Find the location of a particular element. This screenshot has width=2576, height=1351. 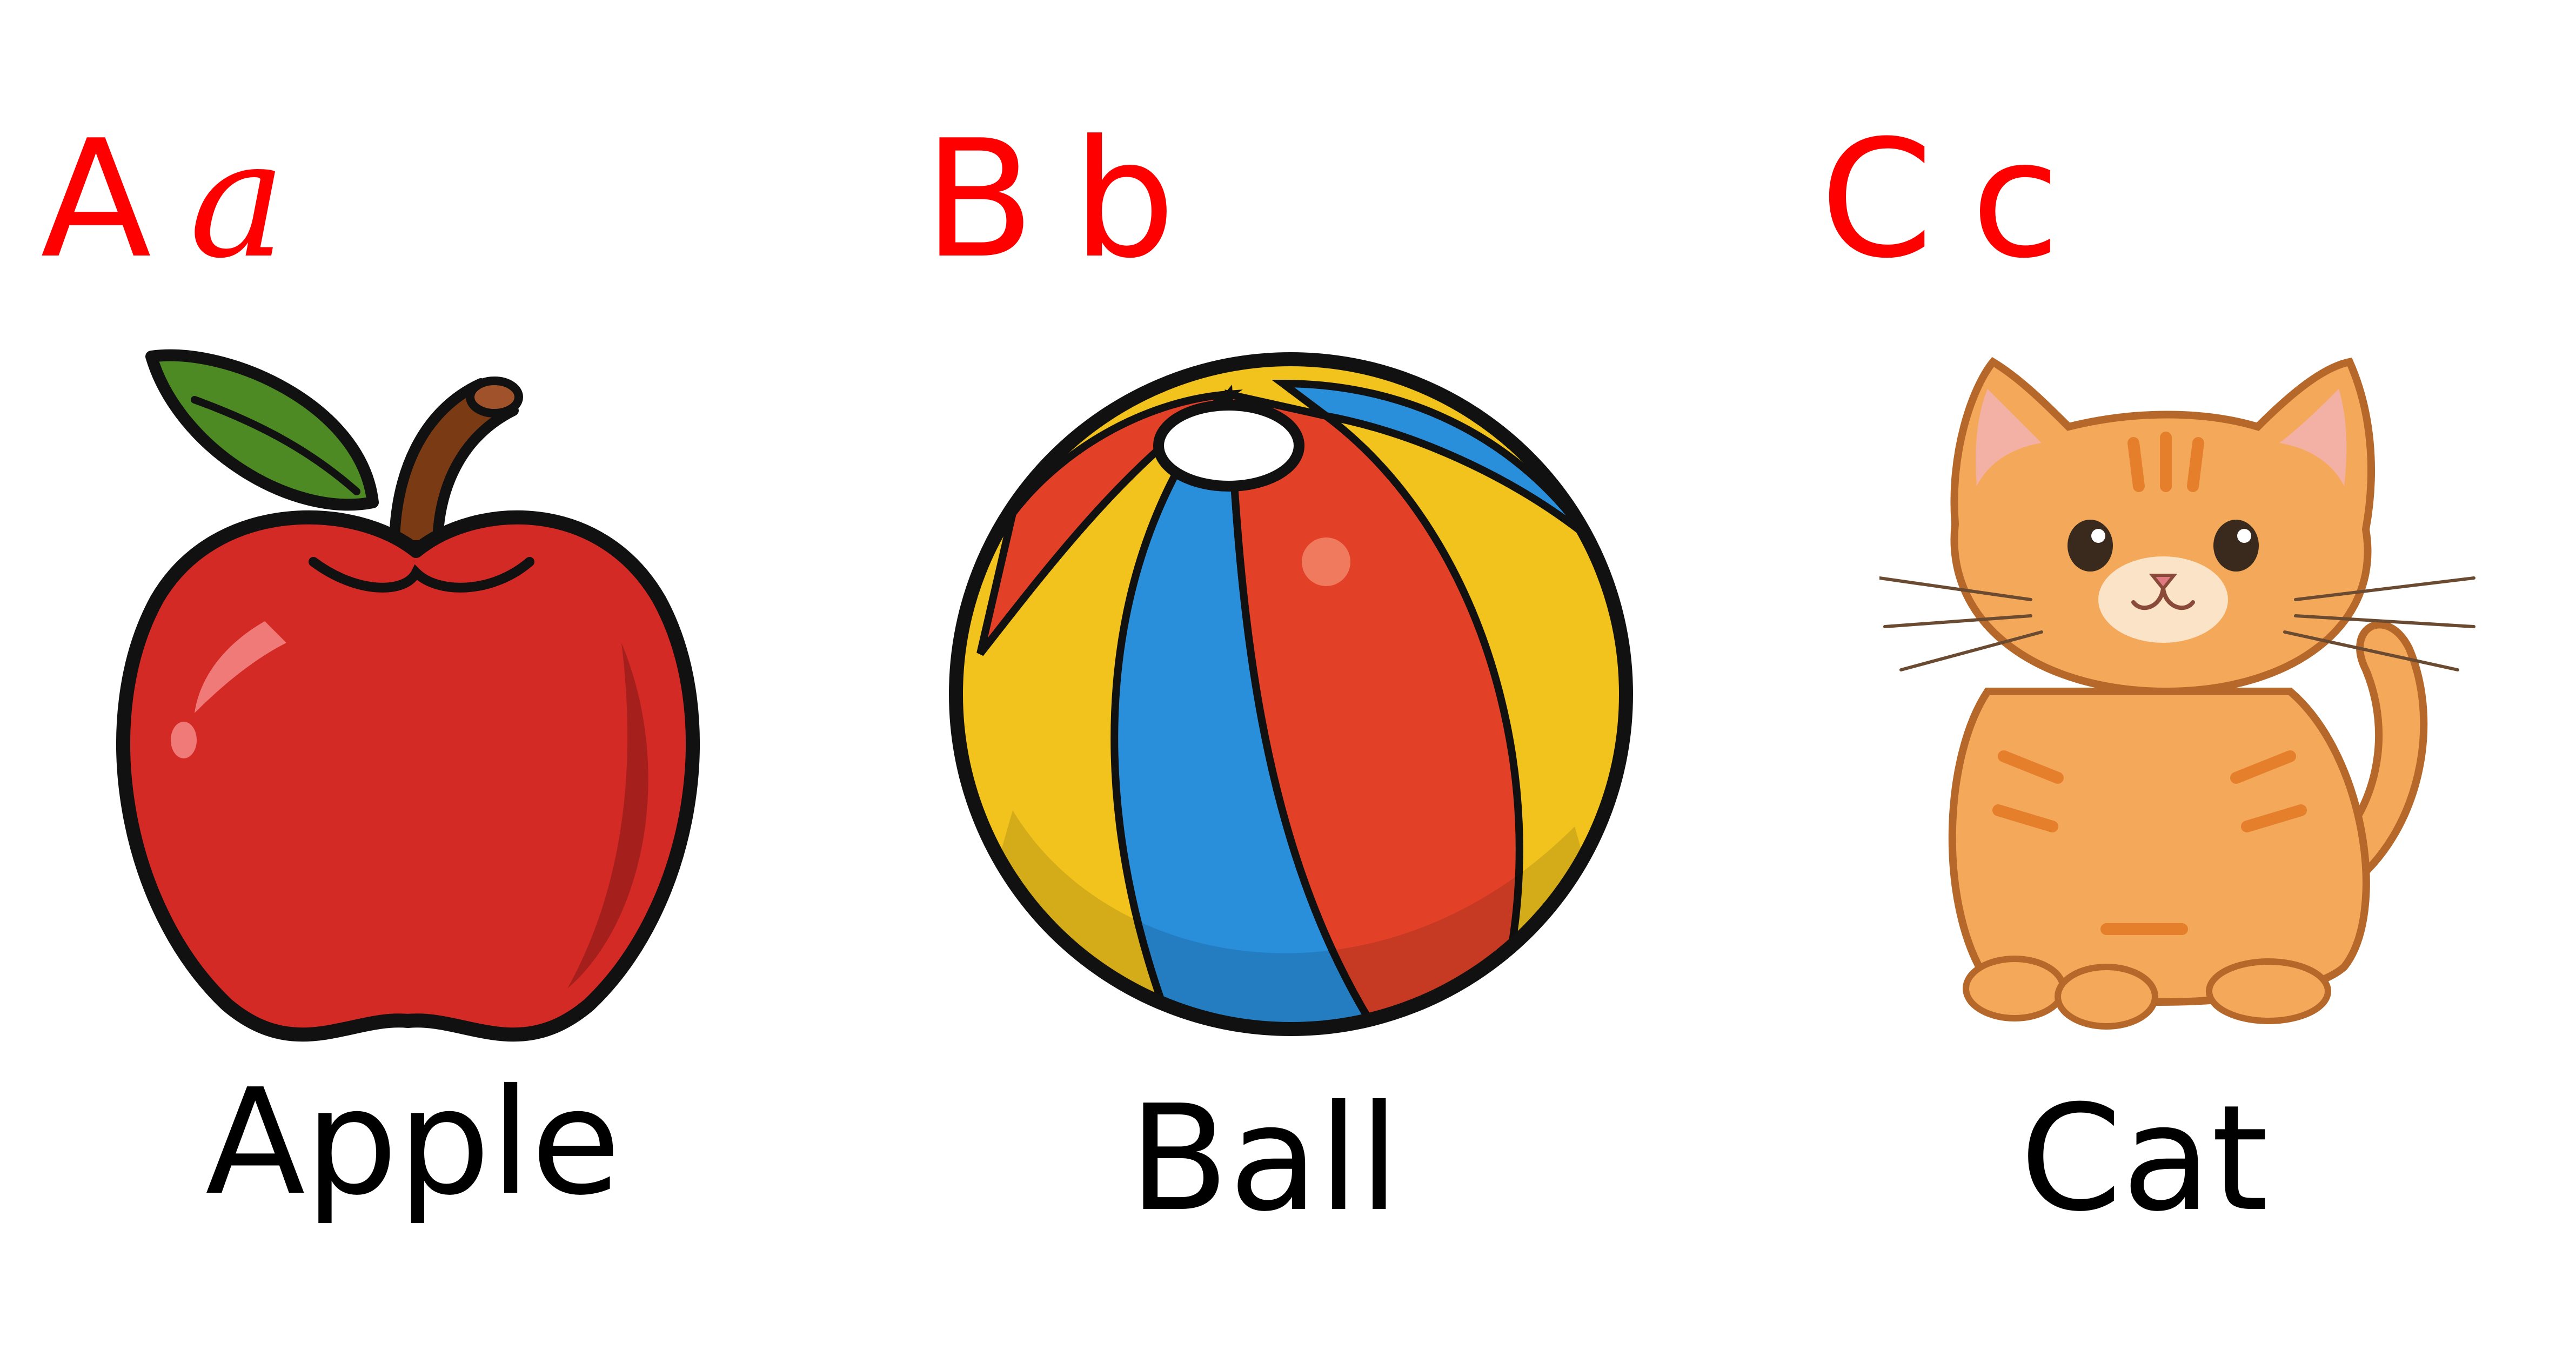

word-label: Cat is located at coordinates (2144, 1159).